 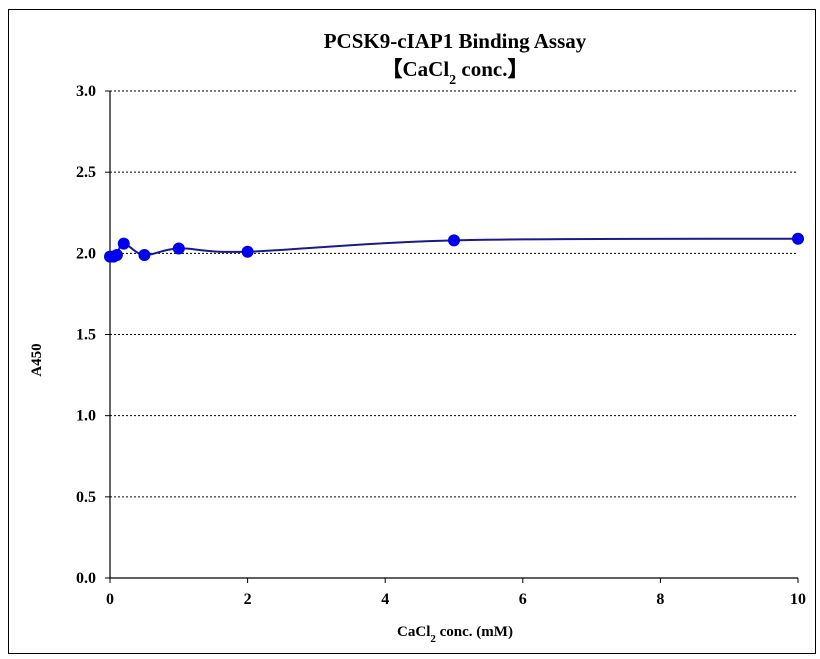 What do you see at coordinates (454, 247) in the screenshot?
I see `series-points-group` at bounding box center [454, 247].